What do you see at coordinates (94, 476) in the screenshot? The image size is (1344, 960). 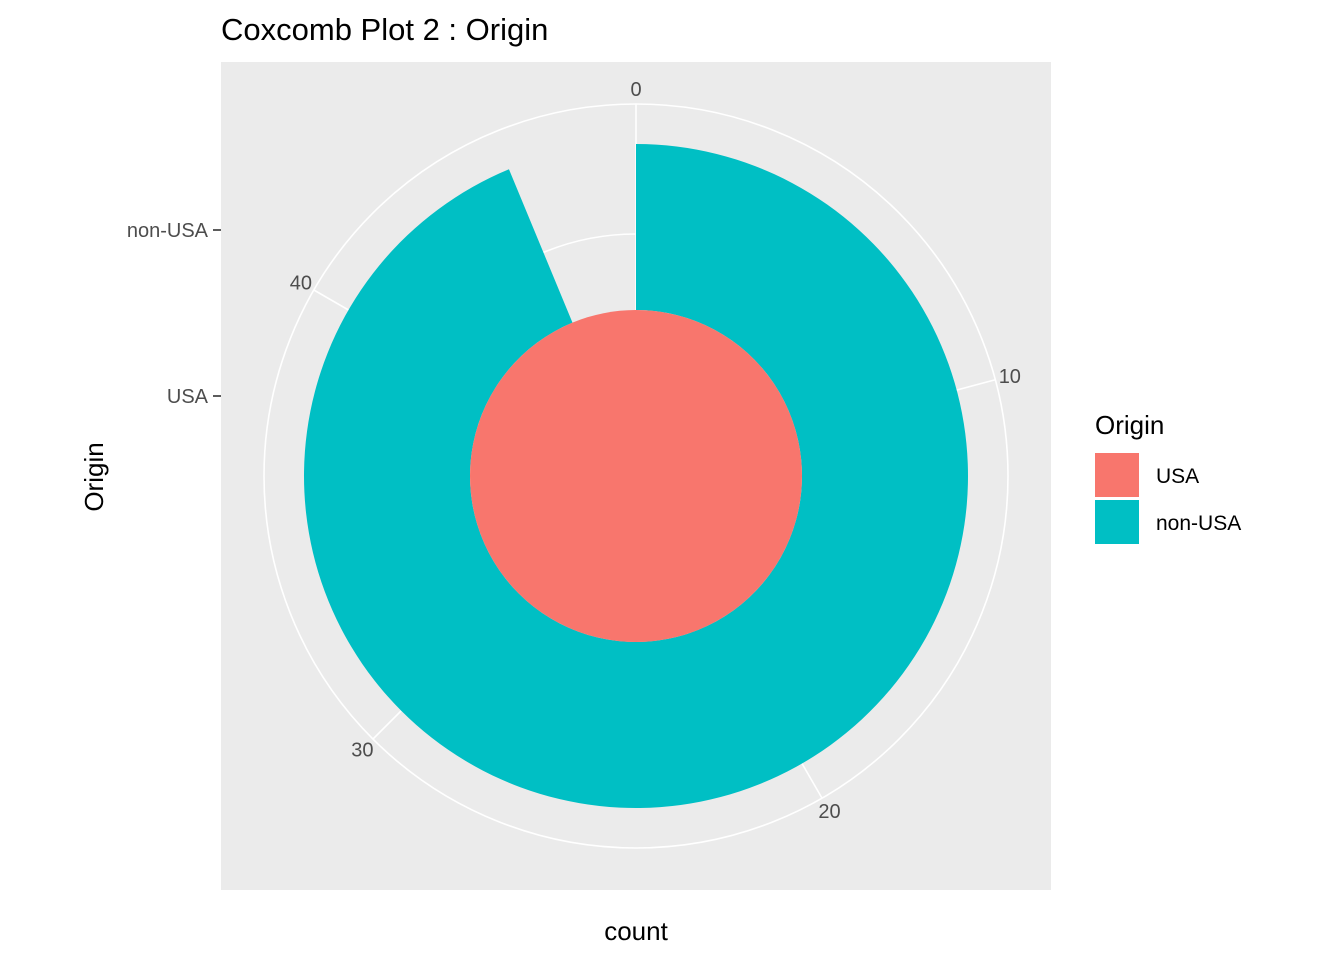 I see `y-axis-title: Origin` at bounding box center [94, 476].